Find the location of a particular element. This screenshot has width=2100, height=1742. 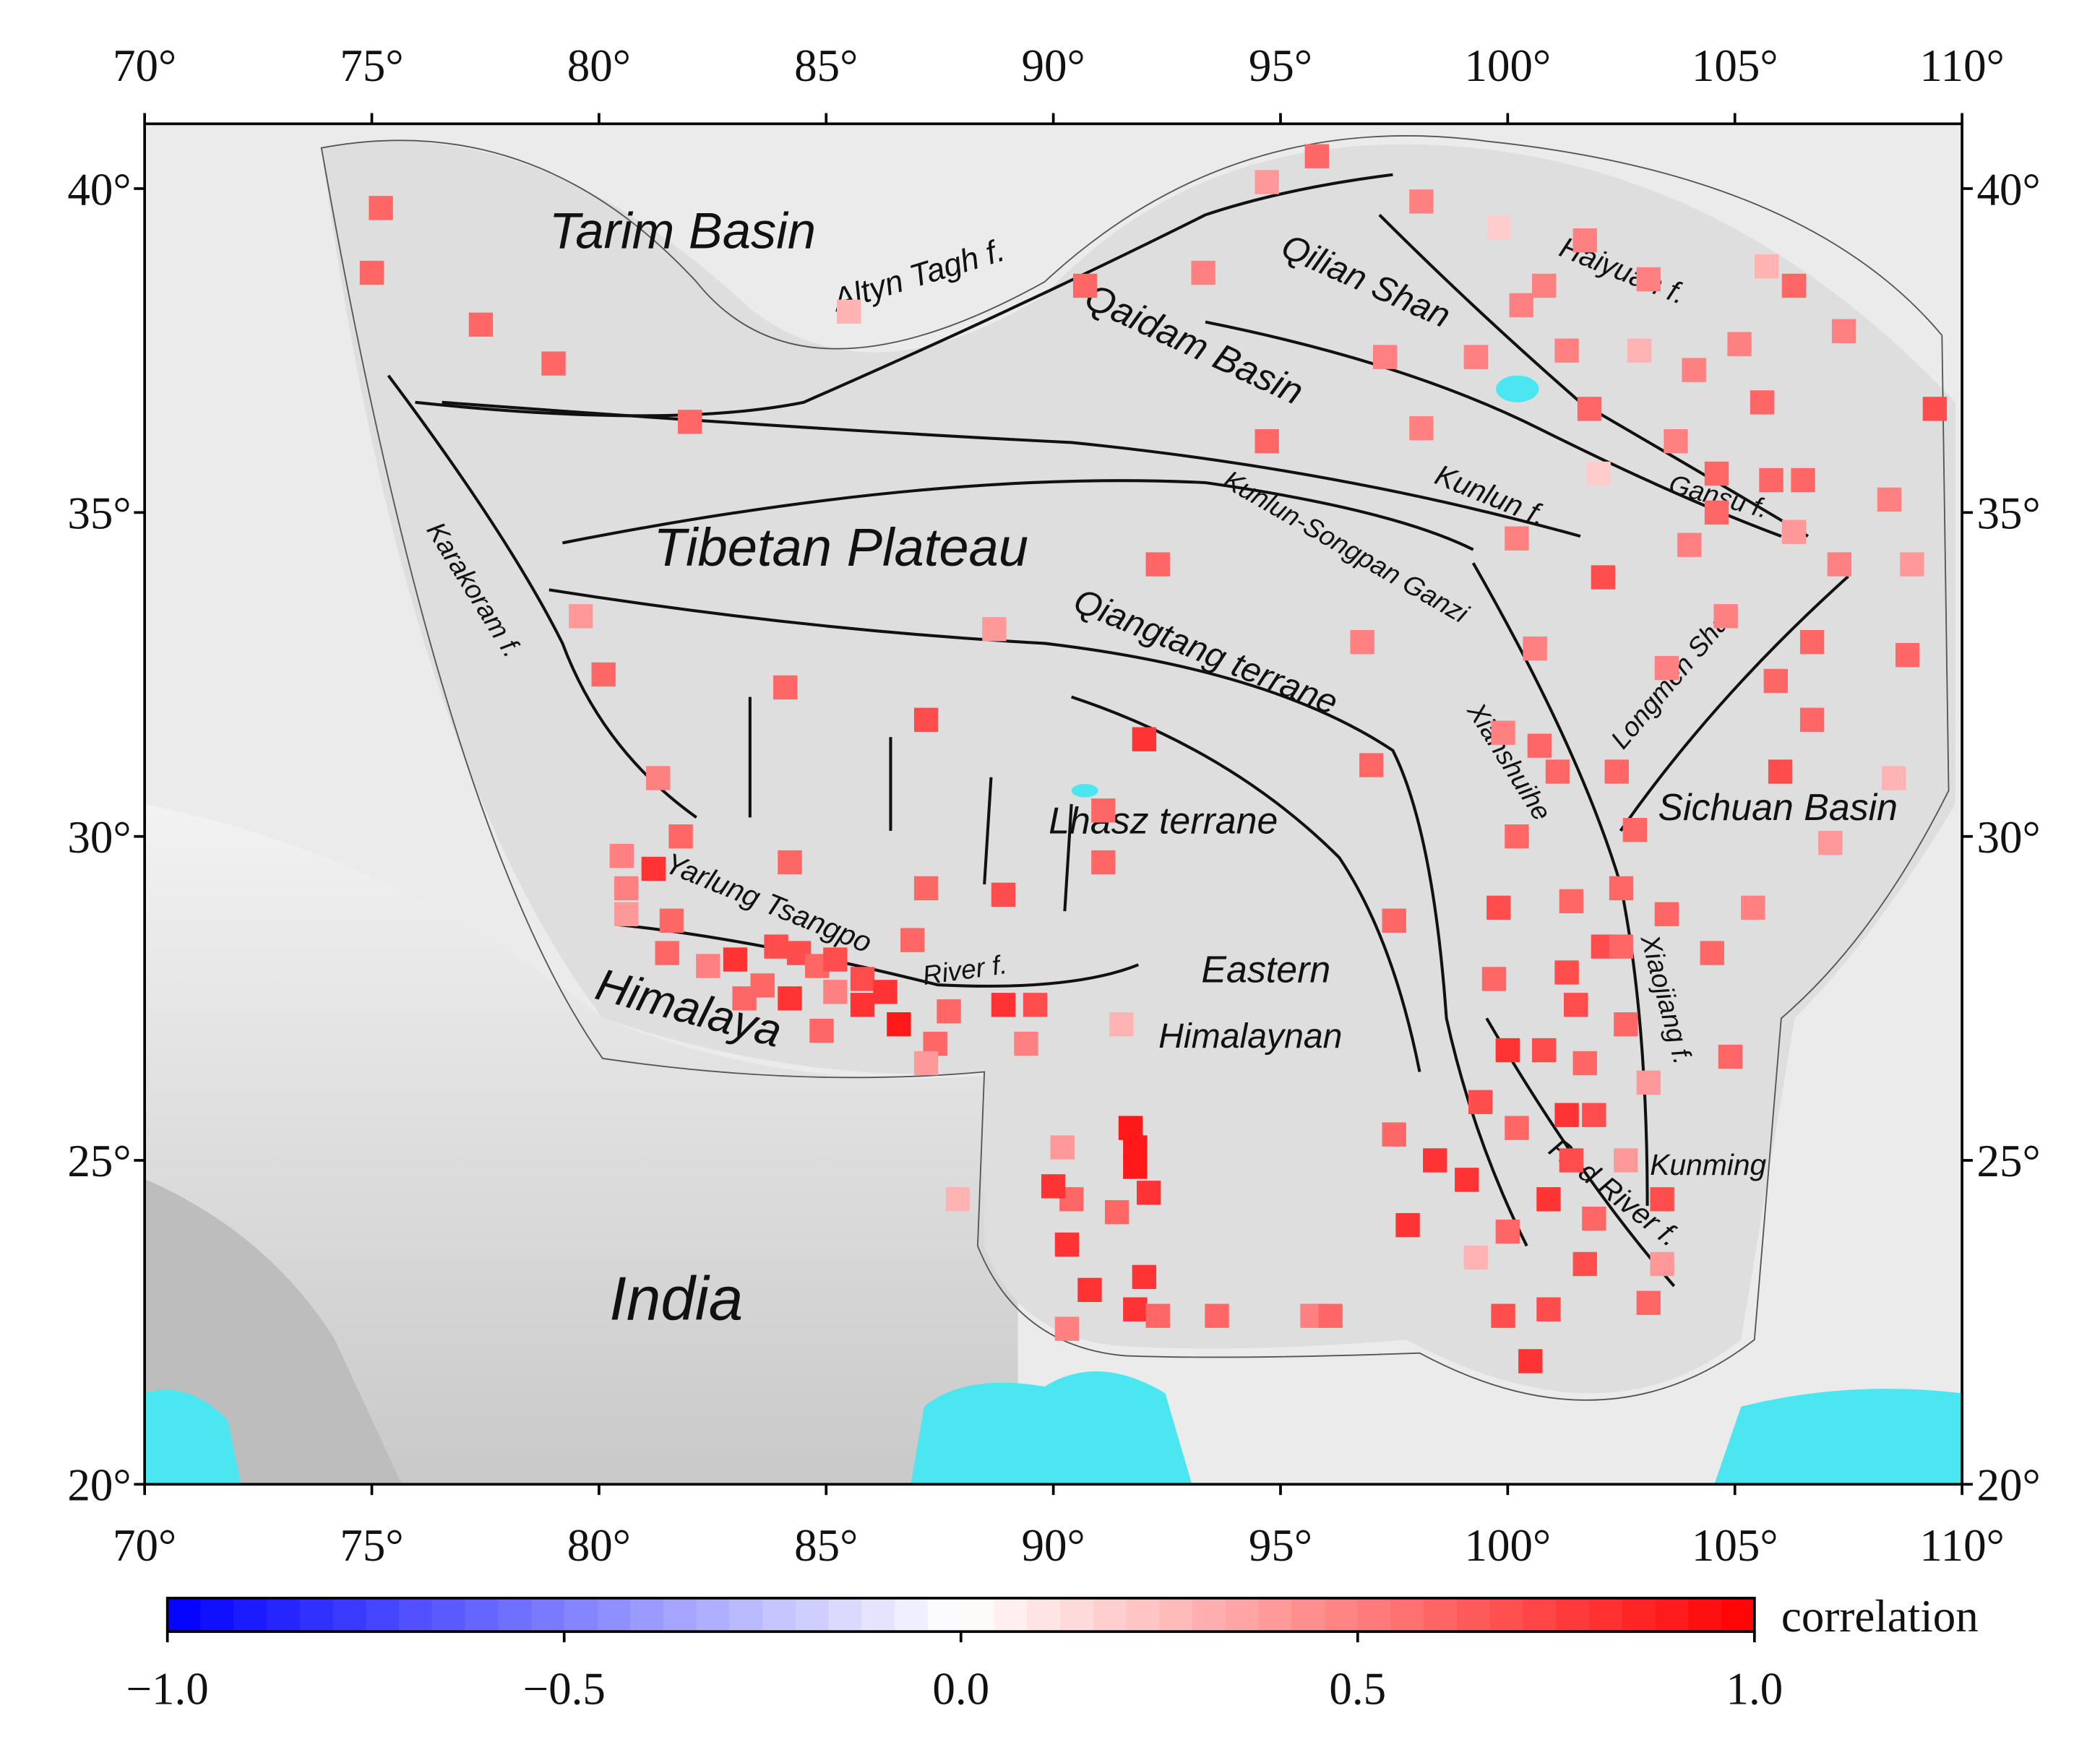

x-tick-label: 70° is located at coordinates (144, 1545).